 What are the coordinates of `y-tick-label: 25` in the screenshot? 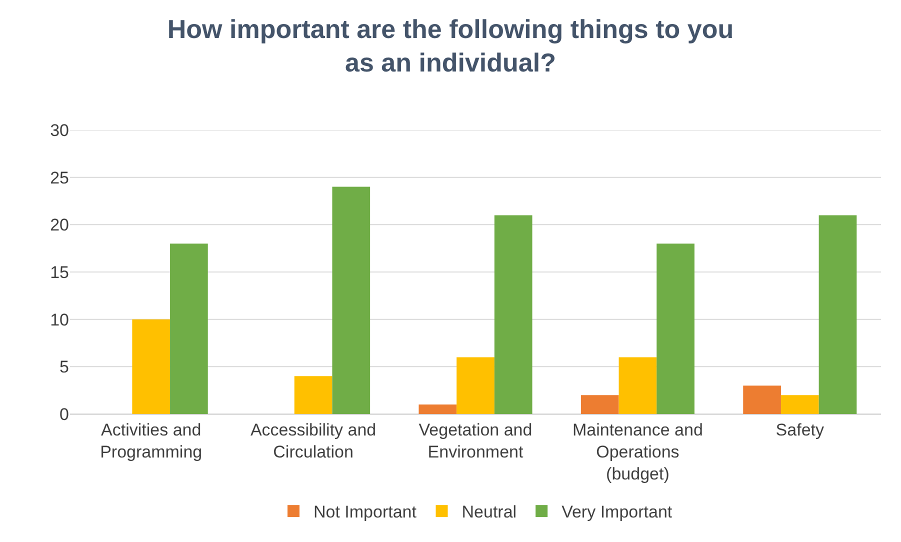 It's located at (59, 178).